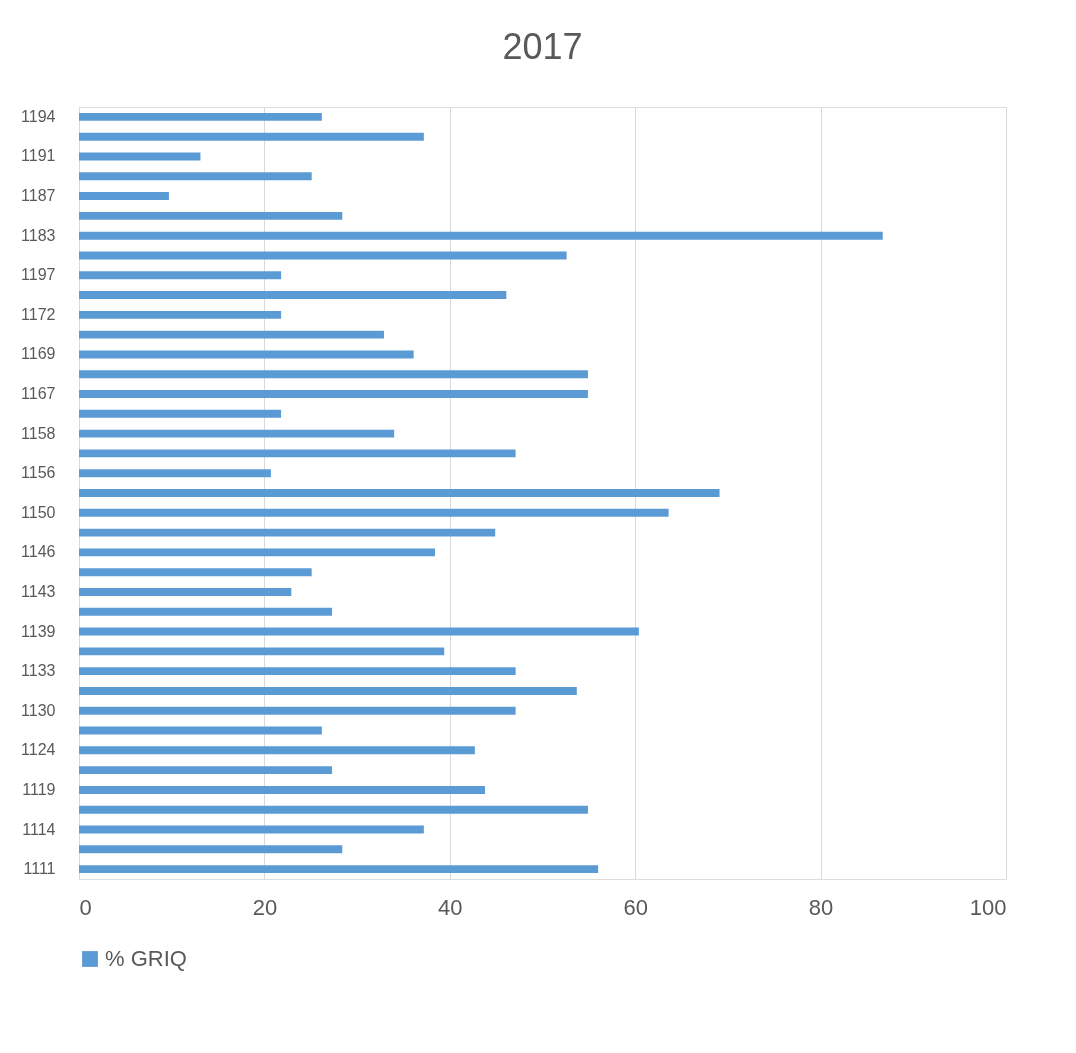  What do you see at coordinates (38, 394) in the screenshot?
I see `y-tick-label: 1167` at bounding box center [38, 394].